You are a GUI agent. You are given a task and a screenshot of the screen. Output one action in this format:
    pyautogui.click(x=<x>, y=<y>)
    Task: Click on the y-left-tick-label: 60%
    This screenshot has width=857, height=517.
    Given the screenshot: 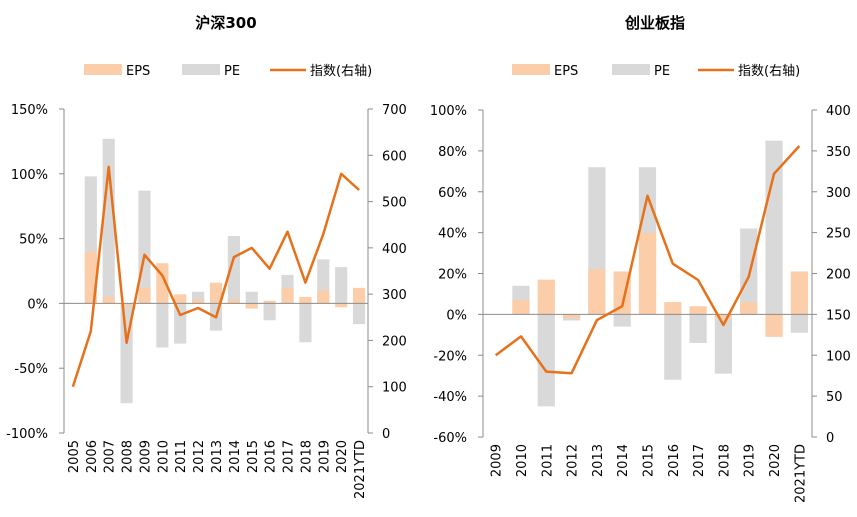 What is the action you would take?
    pyautogui.click(x=452, y=193)
    